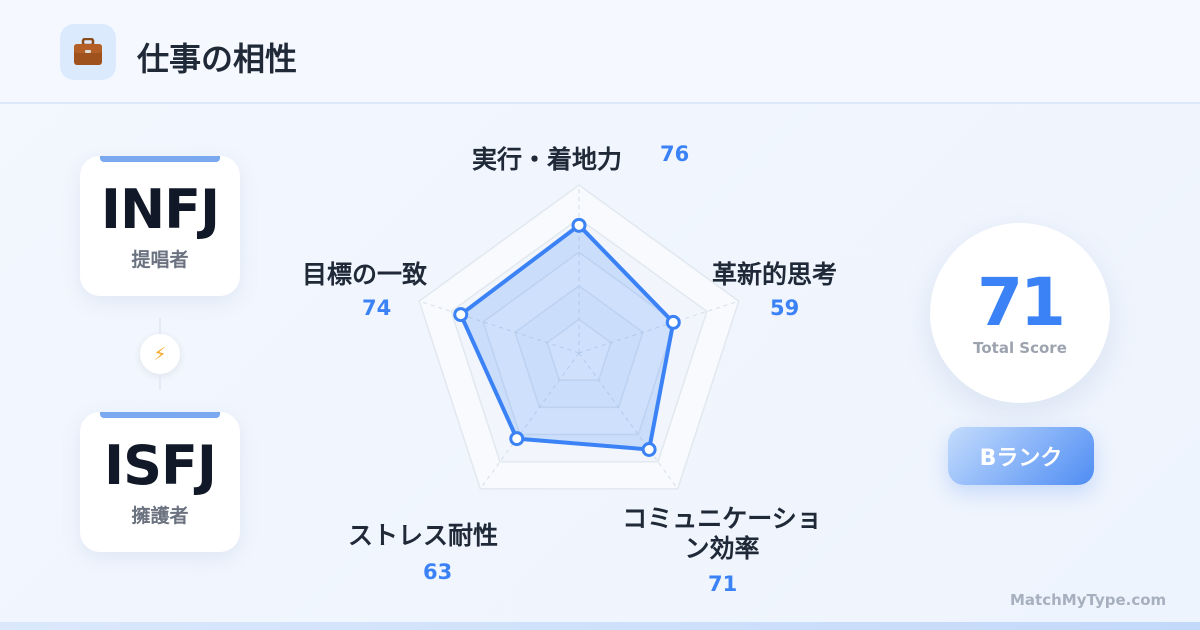 The width and height of the screenshot is (1200, 630). What do you see at coordinates (423, 535) in the screenshot?
I see `axis-label: ストレス耐性` at bounding box center [423, 535].